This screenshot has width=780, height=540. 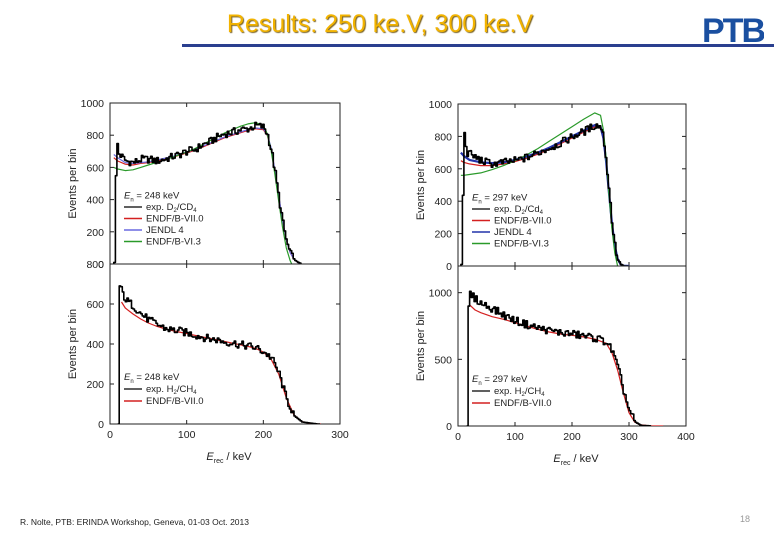 I want to click on legend-entry: exp. D2/CD4, so click(x=171, y=208).